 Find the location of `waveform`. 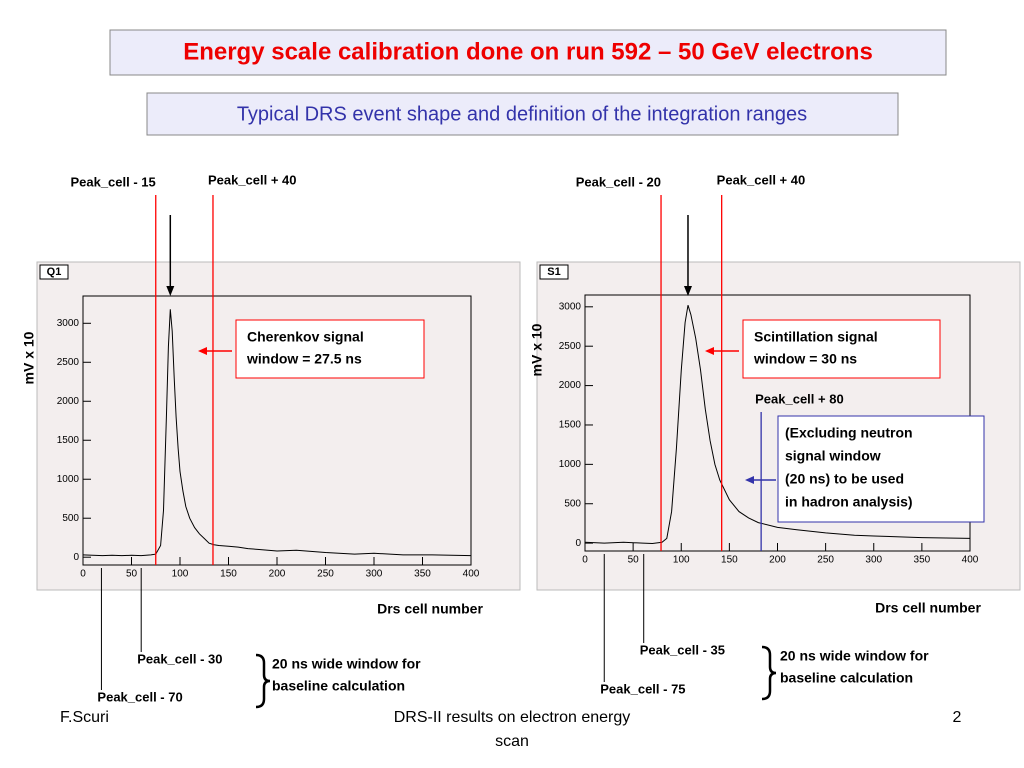

waveform is located at coordinates (277, 433).